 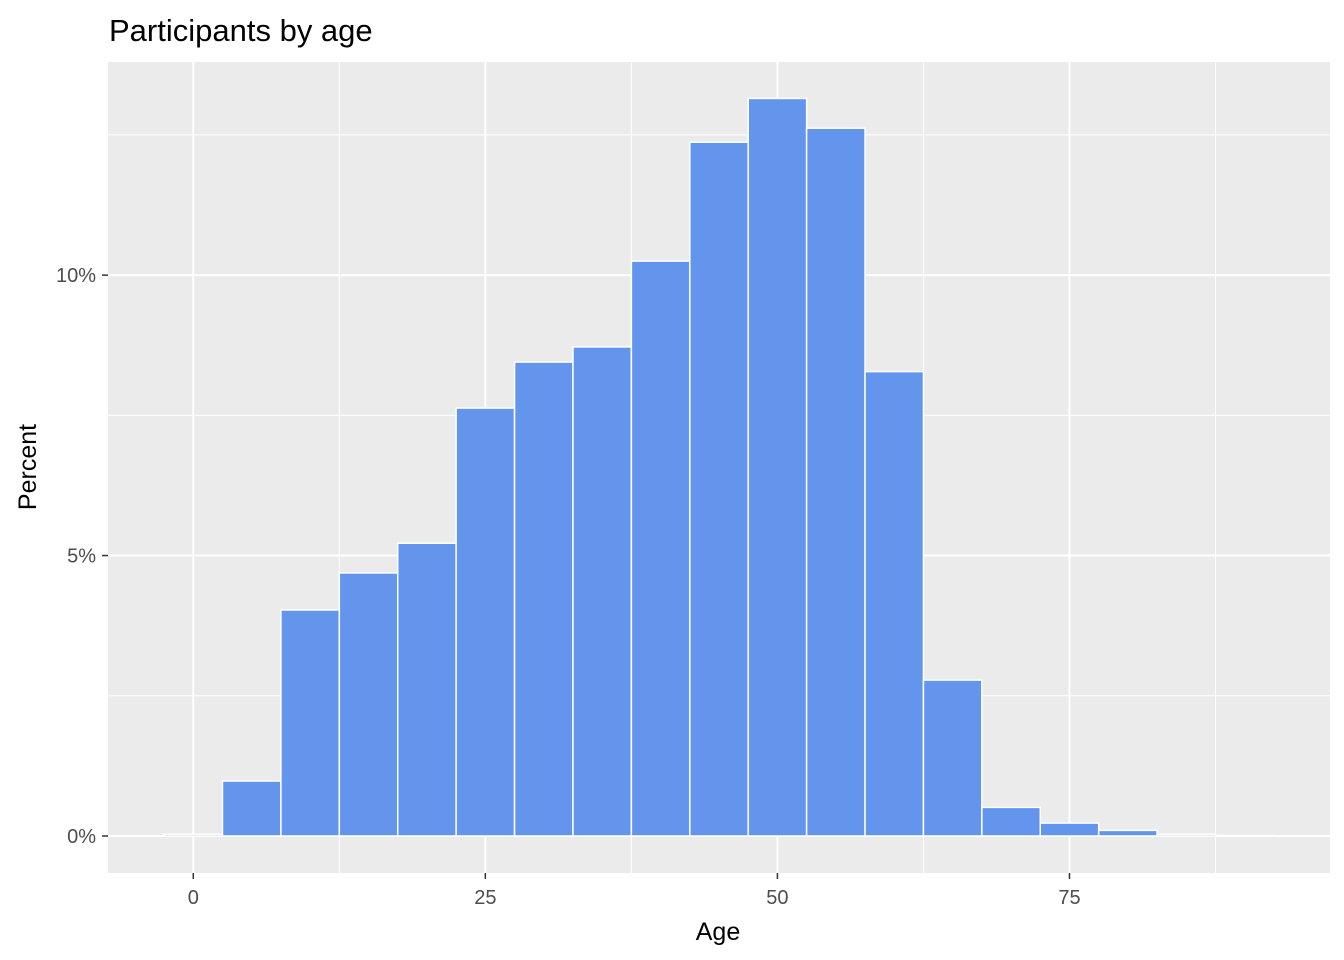 I want to click on chart-title: Participants by age, so click(x=241, y=30).